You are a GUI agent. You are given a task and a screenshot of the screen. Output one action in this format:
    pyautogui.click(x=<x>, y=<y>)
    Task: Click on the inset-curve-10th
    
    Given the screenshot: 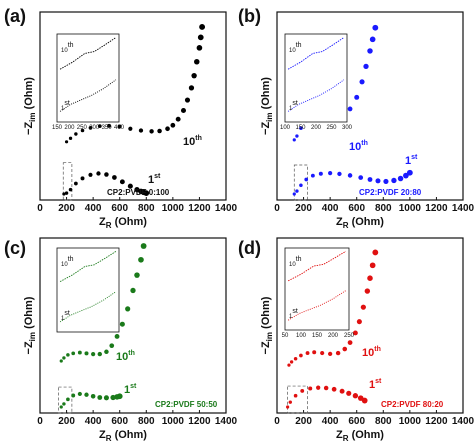 What is the action you would take?
    pyautogui.click(x=88, y=266)
    